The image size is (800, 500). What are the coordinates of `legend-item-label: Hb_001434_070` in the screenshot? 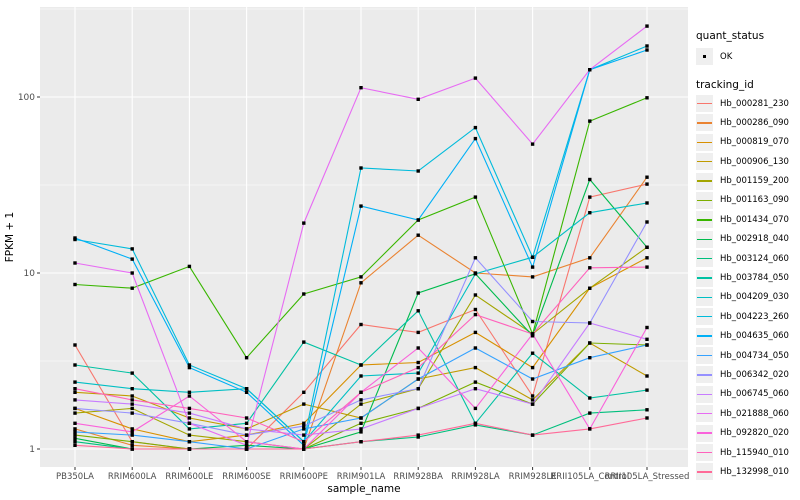 It's located at (754, 219).